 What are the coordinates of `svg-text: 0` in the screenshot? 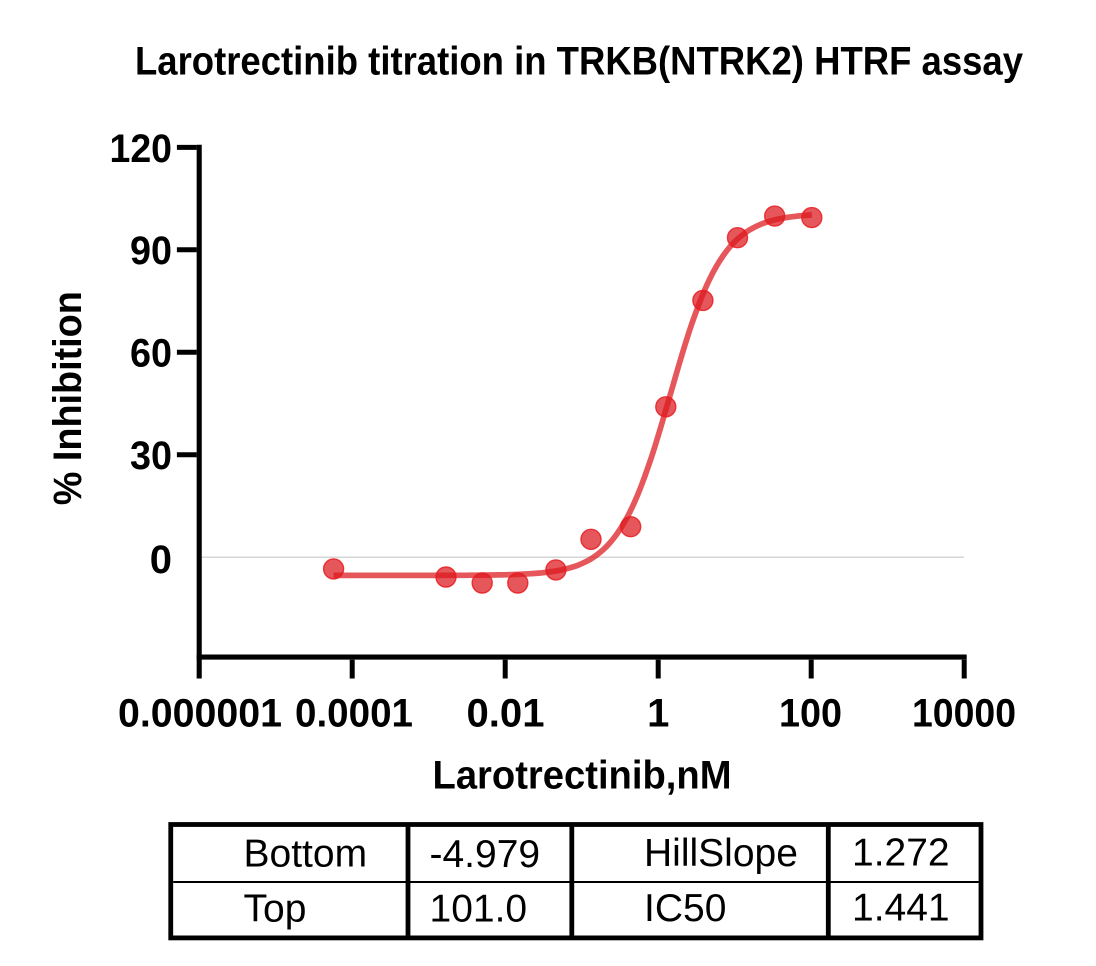 It's located at (161, 560).